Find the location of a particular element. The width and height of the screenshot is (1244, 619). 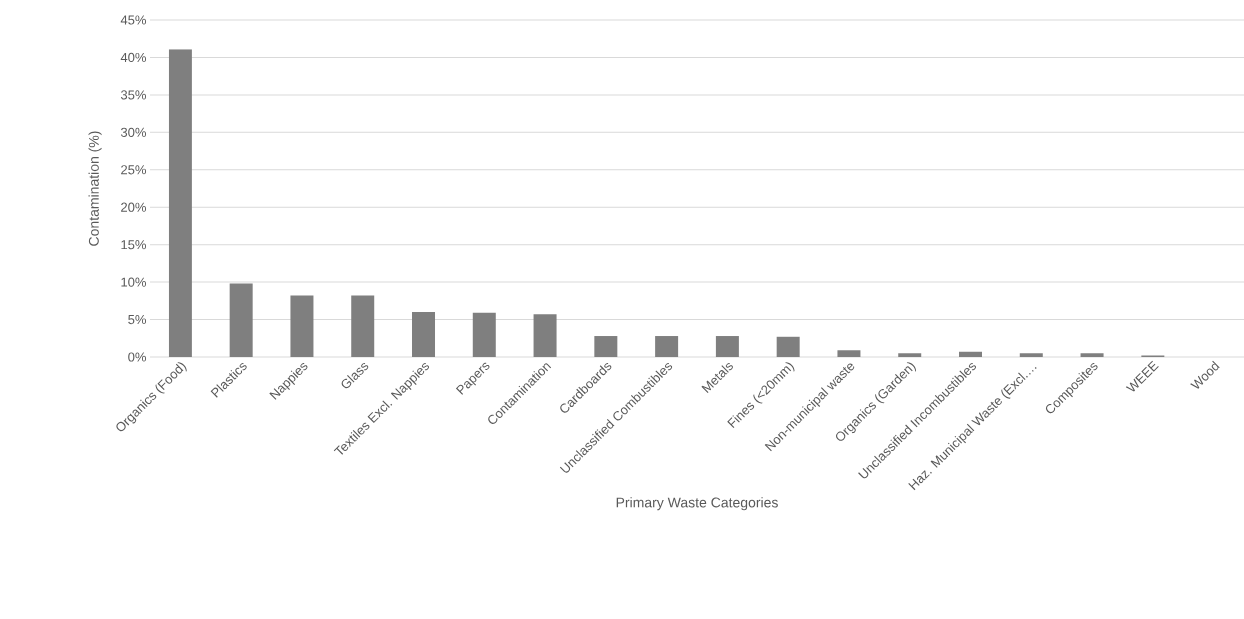

y-tick-label: 25% is located at coordinates (134, 170).